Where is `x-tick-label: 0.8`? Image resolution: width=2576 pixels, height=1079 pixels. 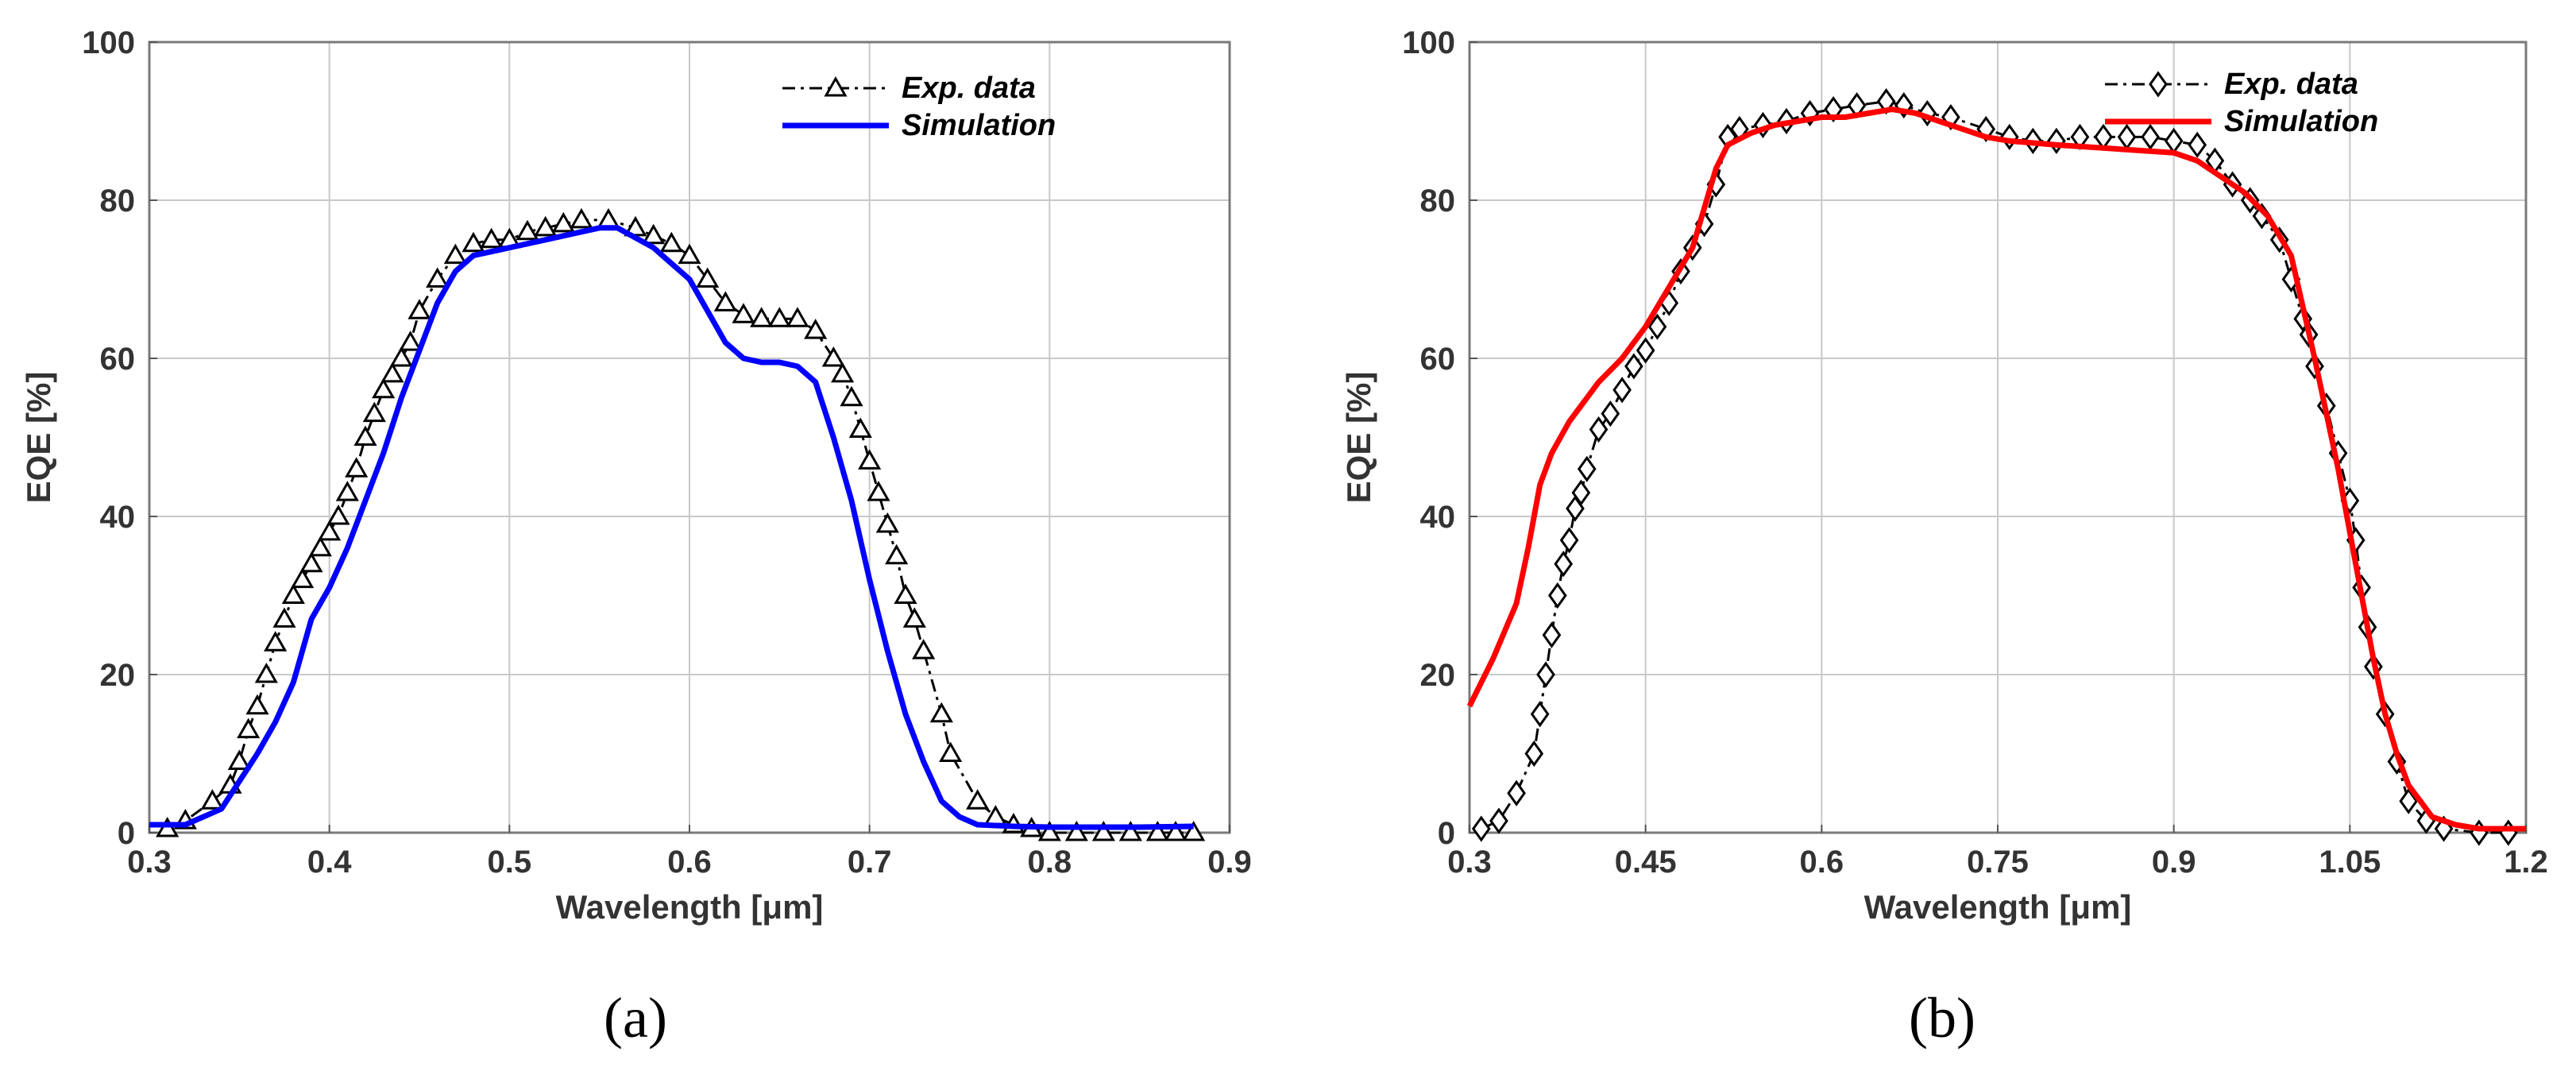 x-tick-label: 0.8 is located at coordinates (1050, 862).